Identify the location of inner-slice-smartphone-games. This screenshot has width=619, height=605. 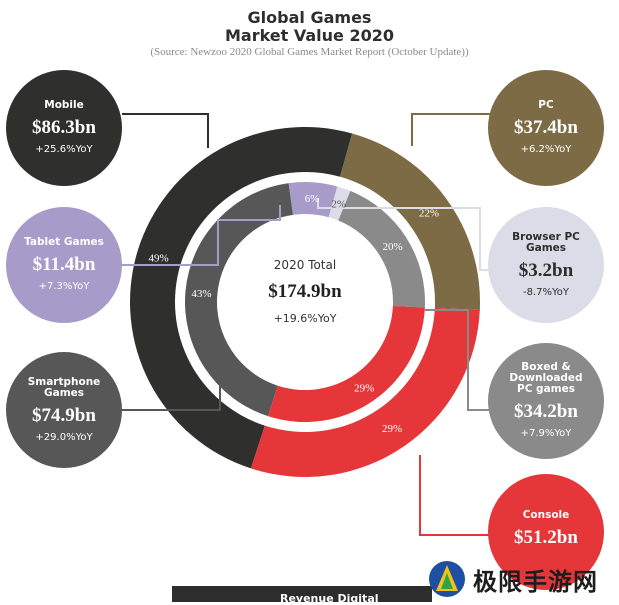
(239, 300).